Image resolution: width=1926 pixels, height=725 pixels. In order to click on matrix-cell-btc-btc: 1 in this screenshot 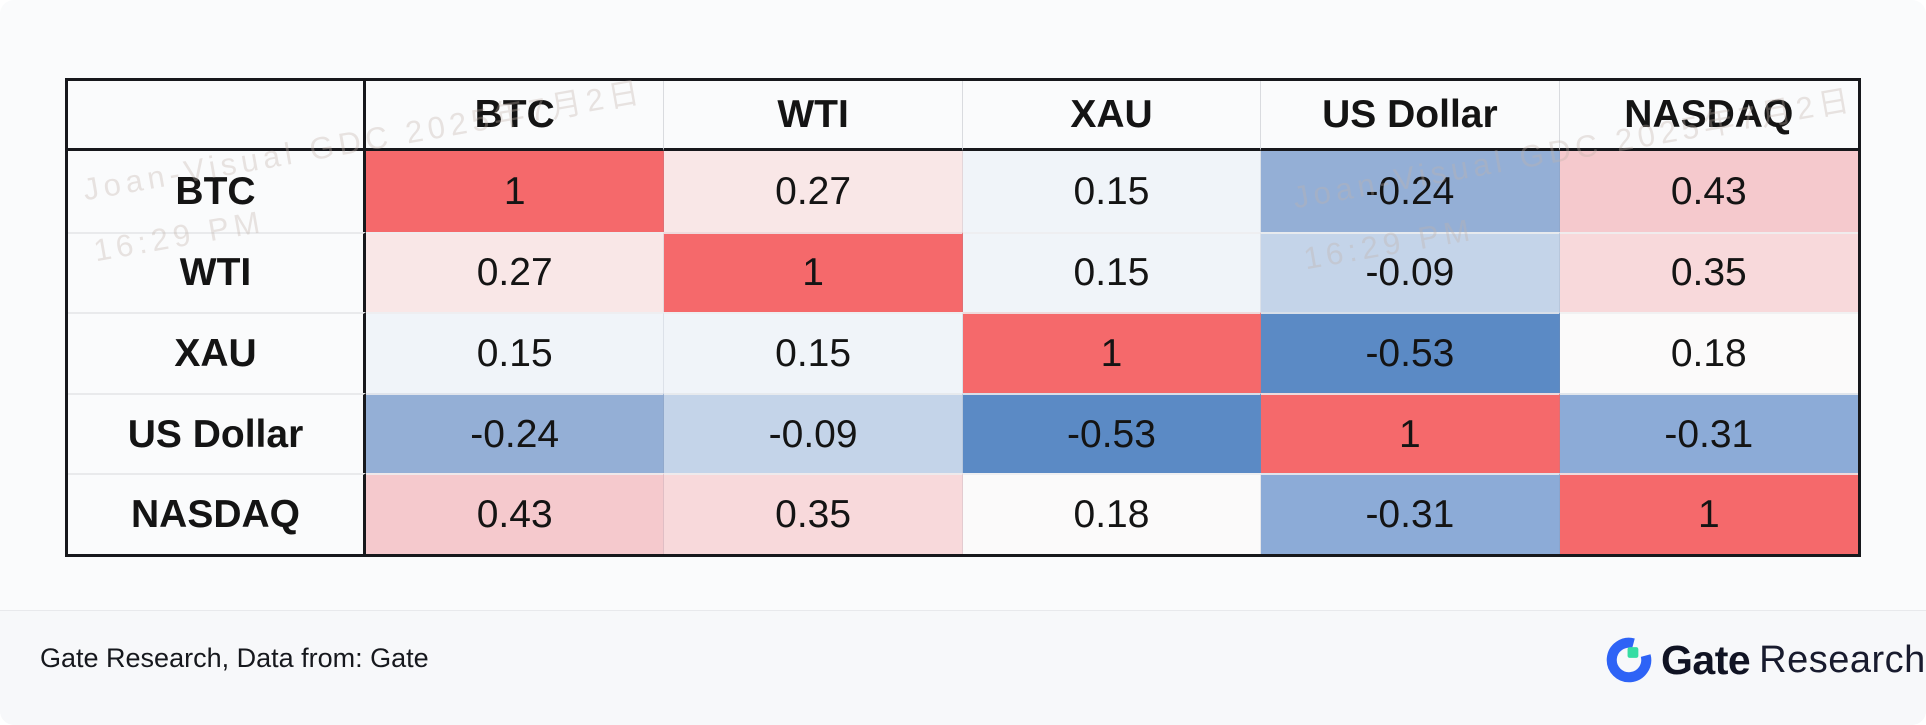, I will do `click(515, 191)`.